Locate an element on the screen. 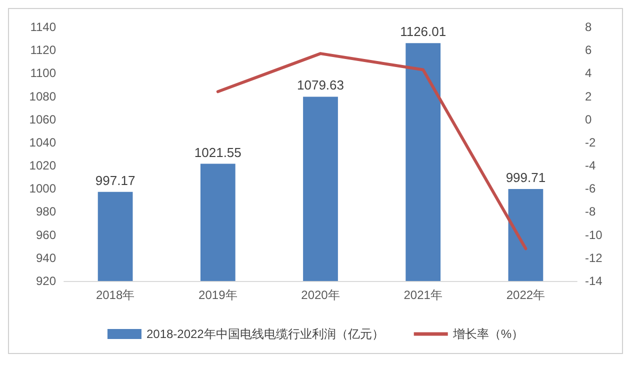  y2-tick-label: -14 is located at coordinates (594, 281).